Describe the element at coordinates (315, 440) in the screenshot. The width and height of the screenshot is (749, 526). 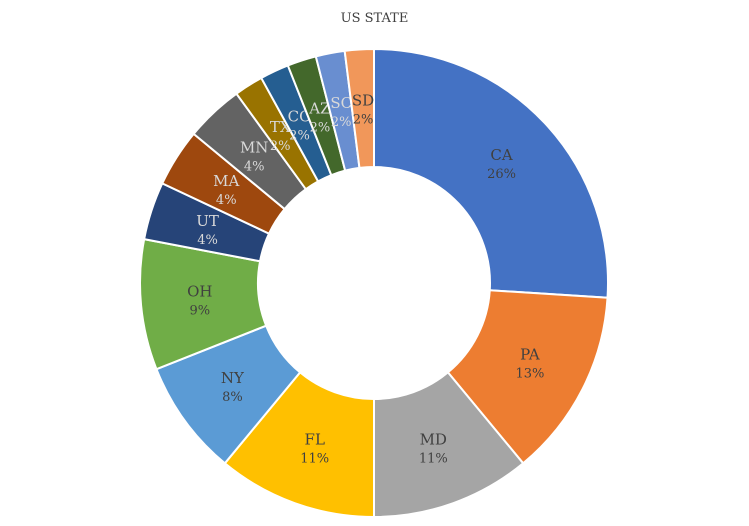
I see `slice-category-label: FL` at that location.